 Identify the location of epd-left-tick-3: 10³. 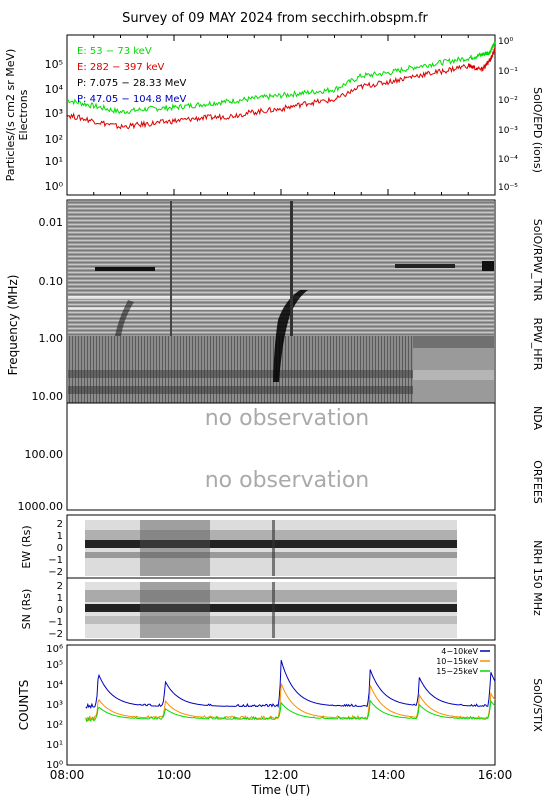
(54, 113).